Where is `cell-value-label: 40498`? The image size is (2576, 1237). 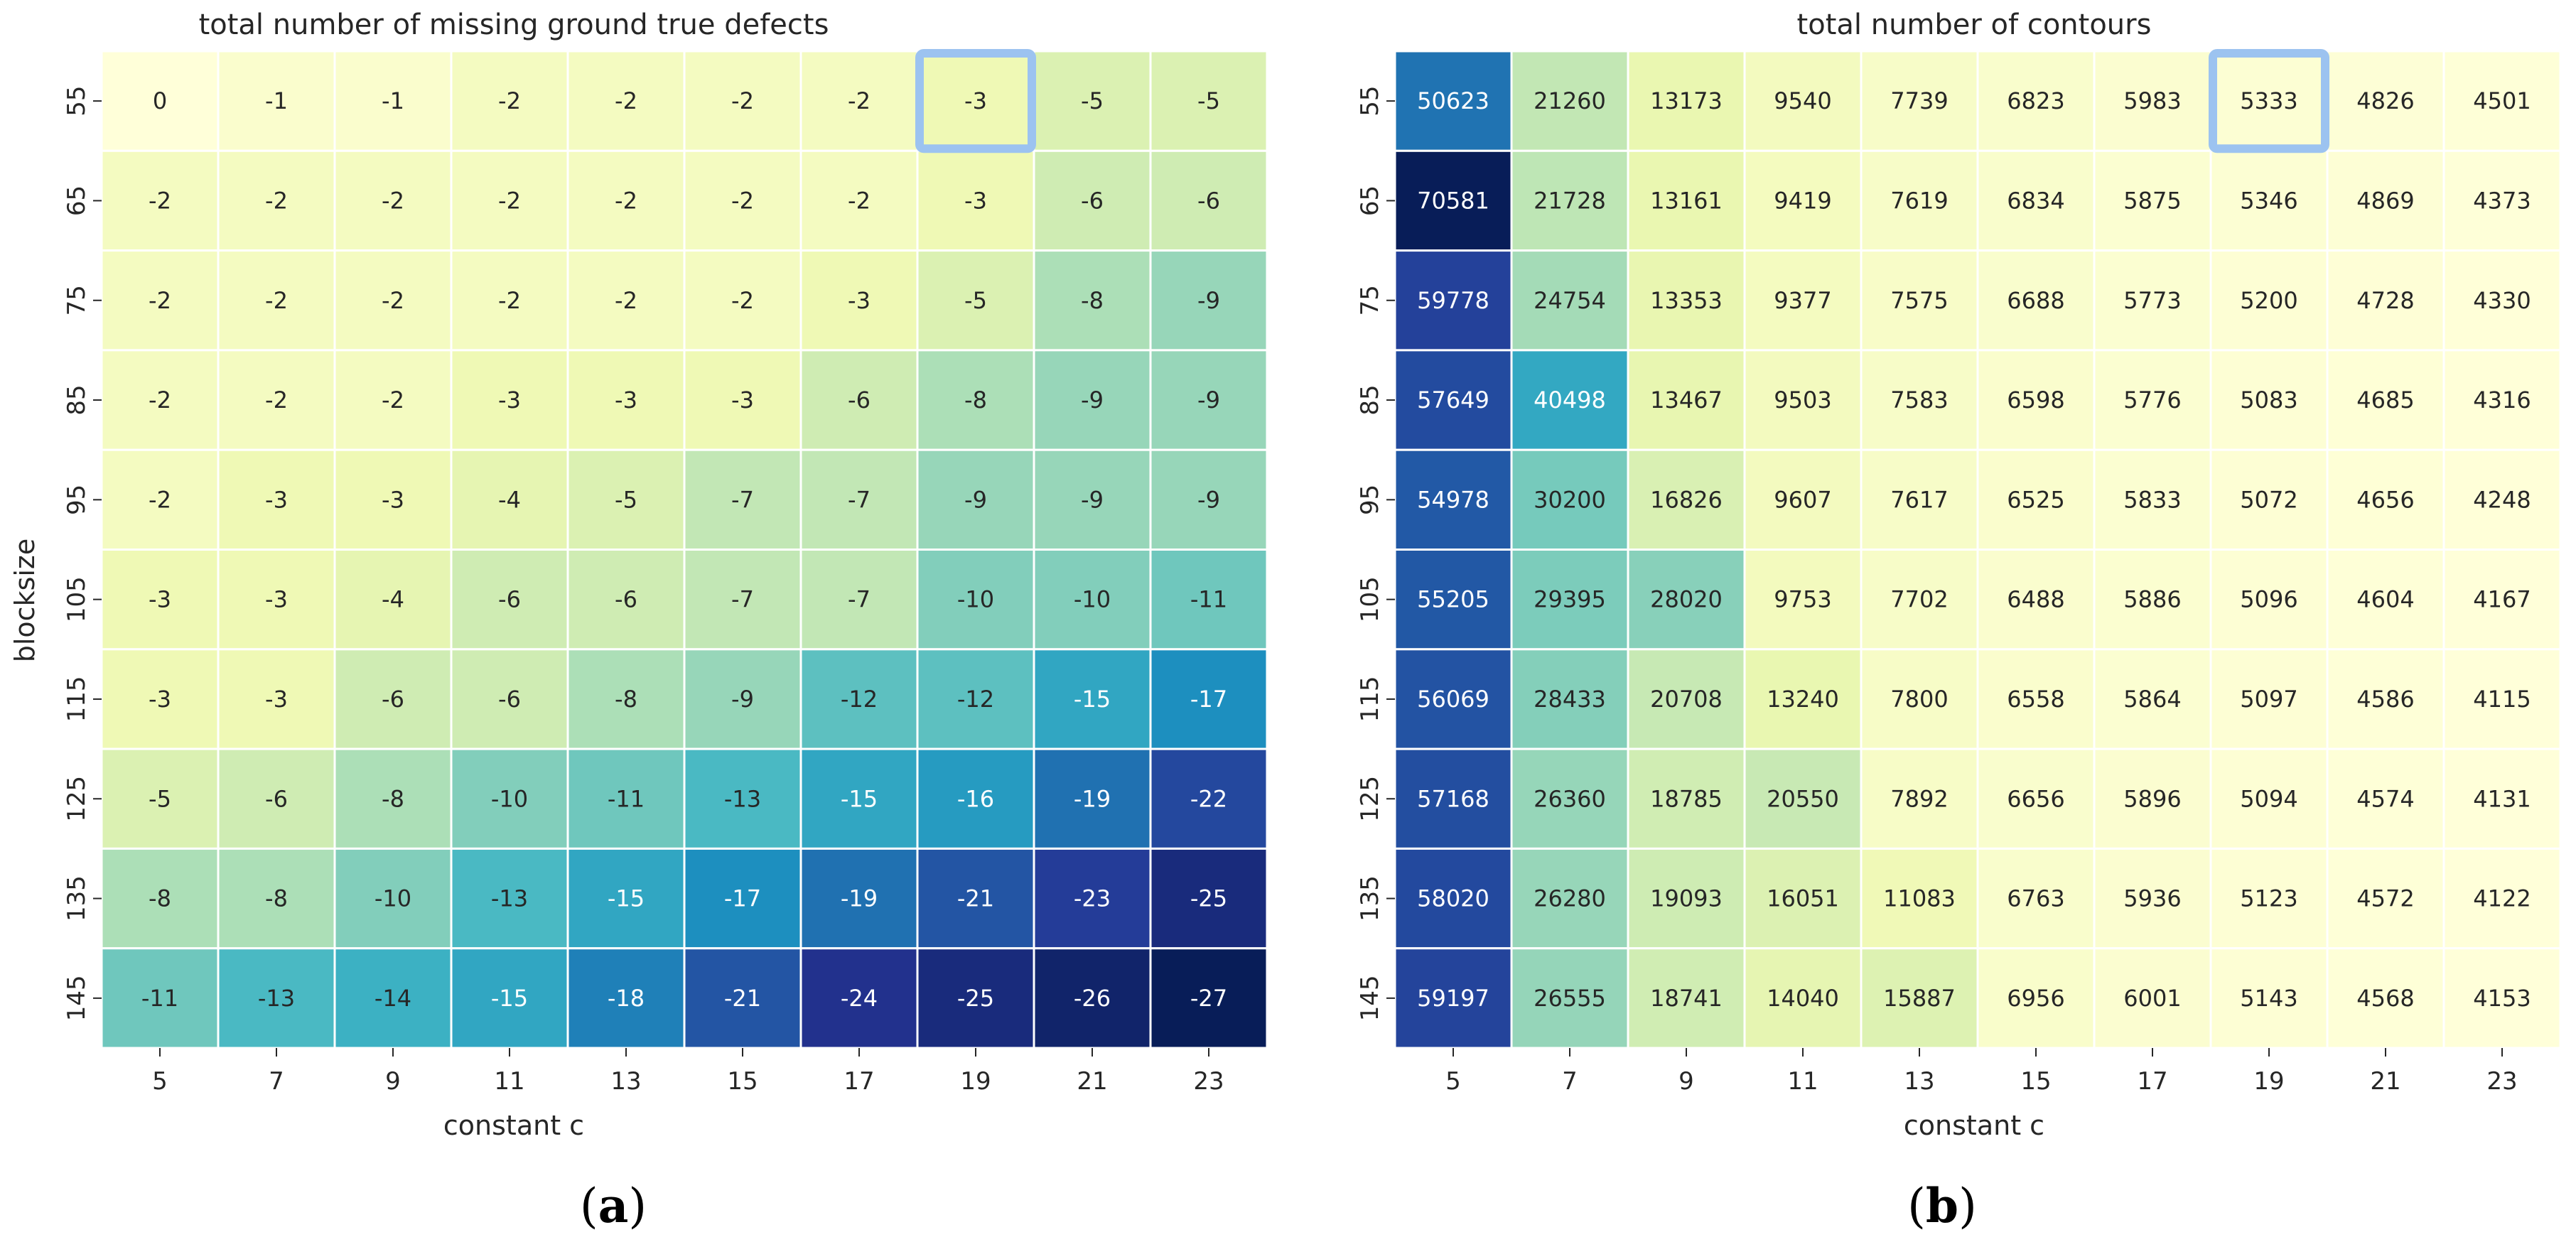 cell-value-label: 40498 is located at coordinates (1570, 401).